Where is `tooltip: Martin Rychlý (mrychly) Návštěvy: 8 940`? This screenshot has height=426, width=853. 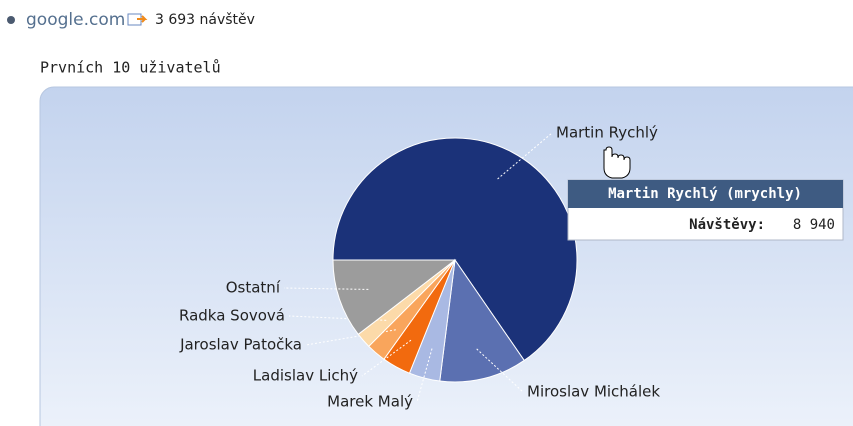 tooltip: Martin Rychlý (mrychly) Návštěvy: 8 940 is located at coordinates (705, 210).